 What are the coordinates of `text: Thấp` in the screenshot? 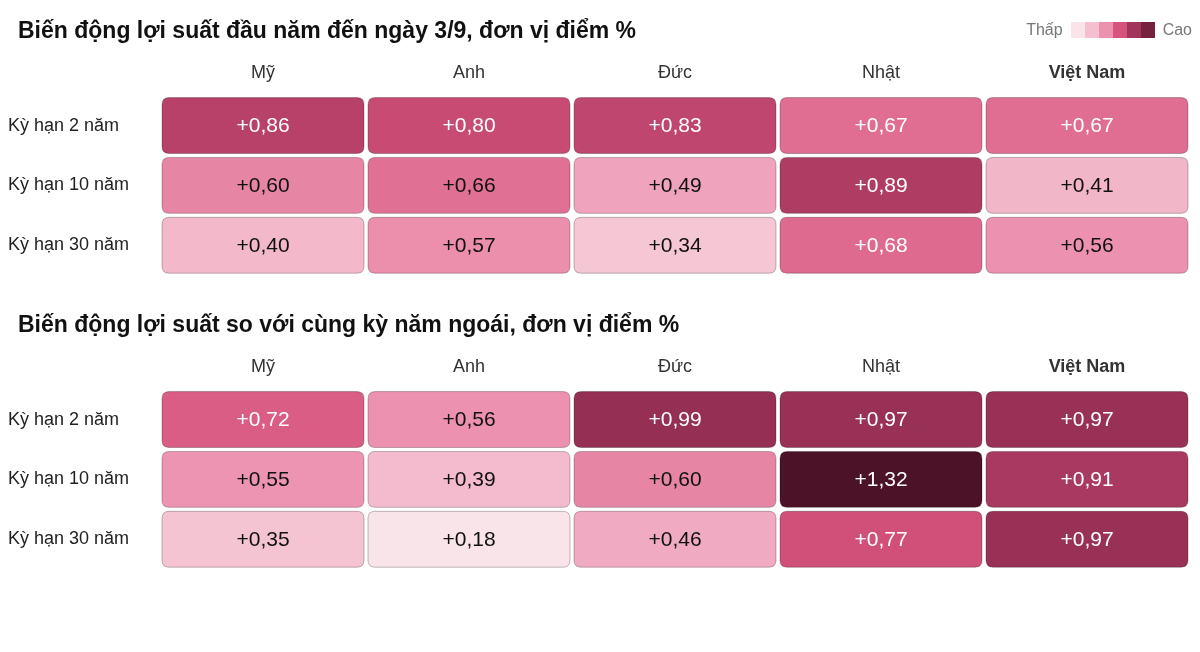 It's located at (1044, 30).